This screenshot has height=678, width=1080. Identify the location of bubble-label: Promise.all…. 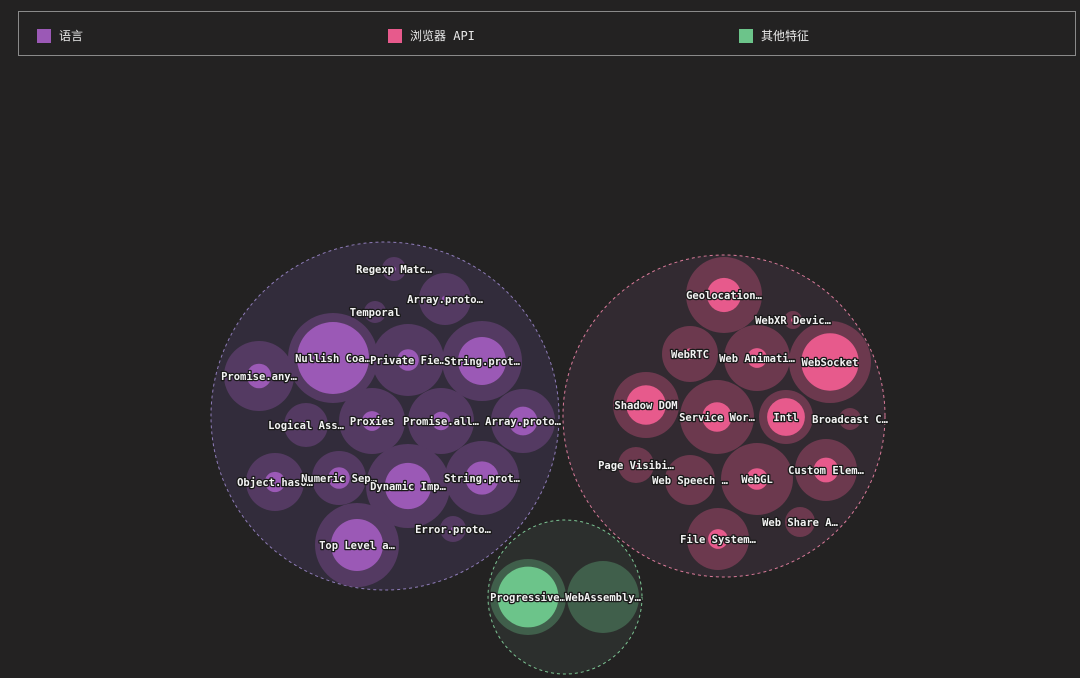
(441, 422).